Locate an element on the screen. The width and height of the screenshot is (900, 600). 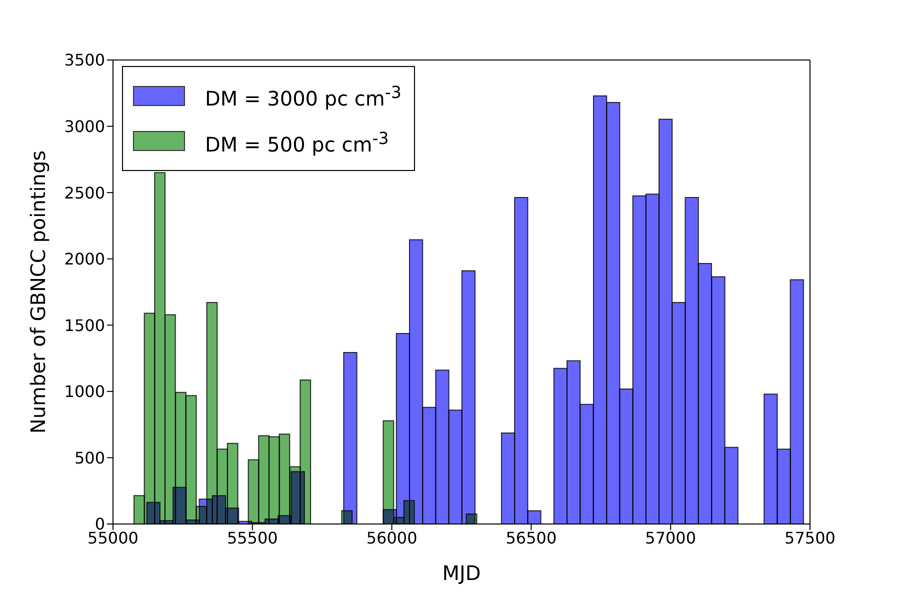
x-tick-label: 57000 is located at coordinates (670, 538).